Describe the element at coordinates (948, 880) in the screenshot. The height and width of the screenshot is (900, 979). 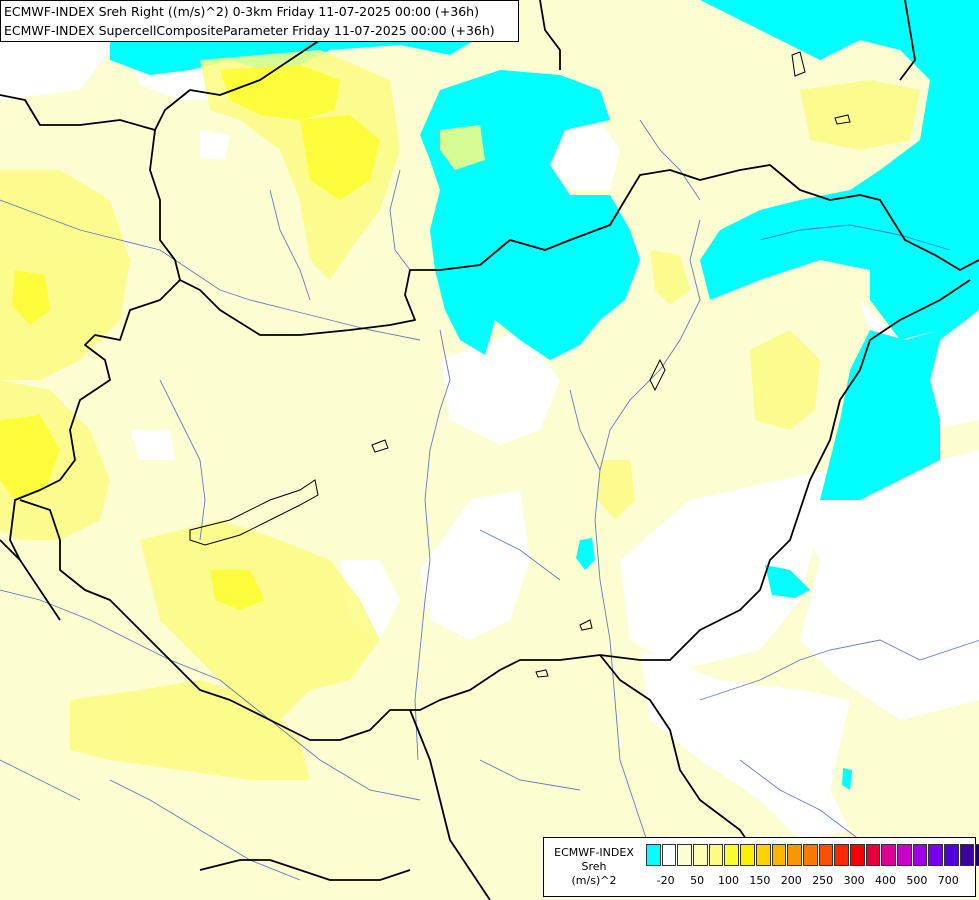
I see `legend-tick-label: 700` at that location.